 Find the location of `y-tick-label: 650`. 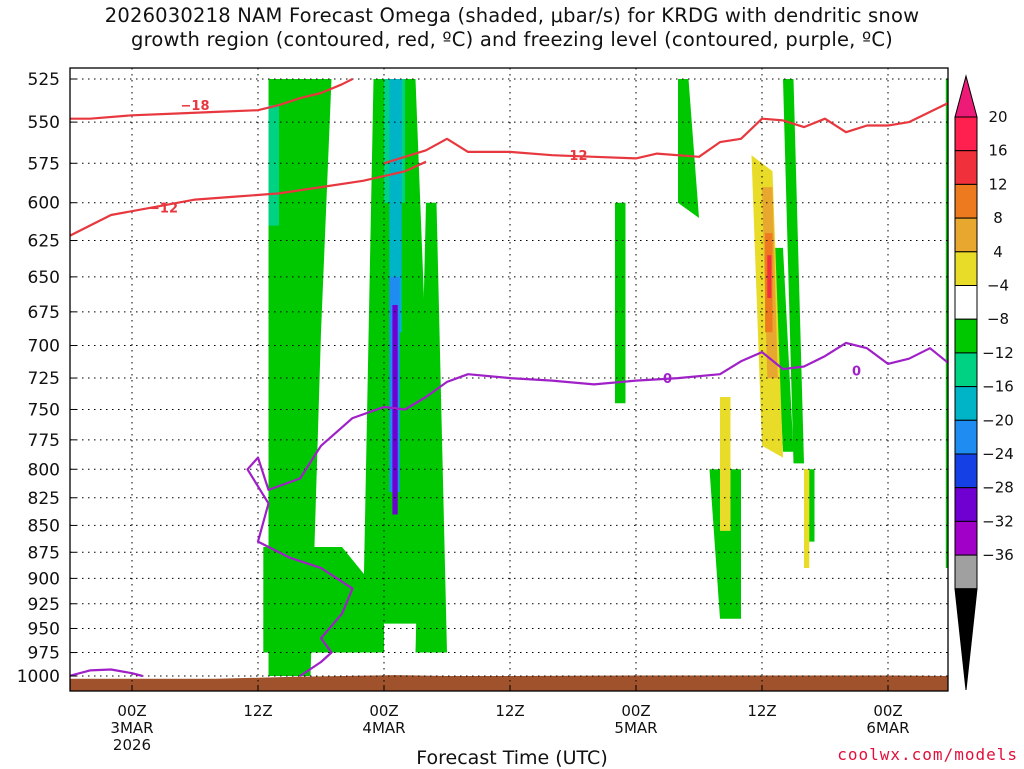

y-tick-label: 650 is located at coordinates (44, 278).